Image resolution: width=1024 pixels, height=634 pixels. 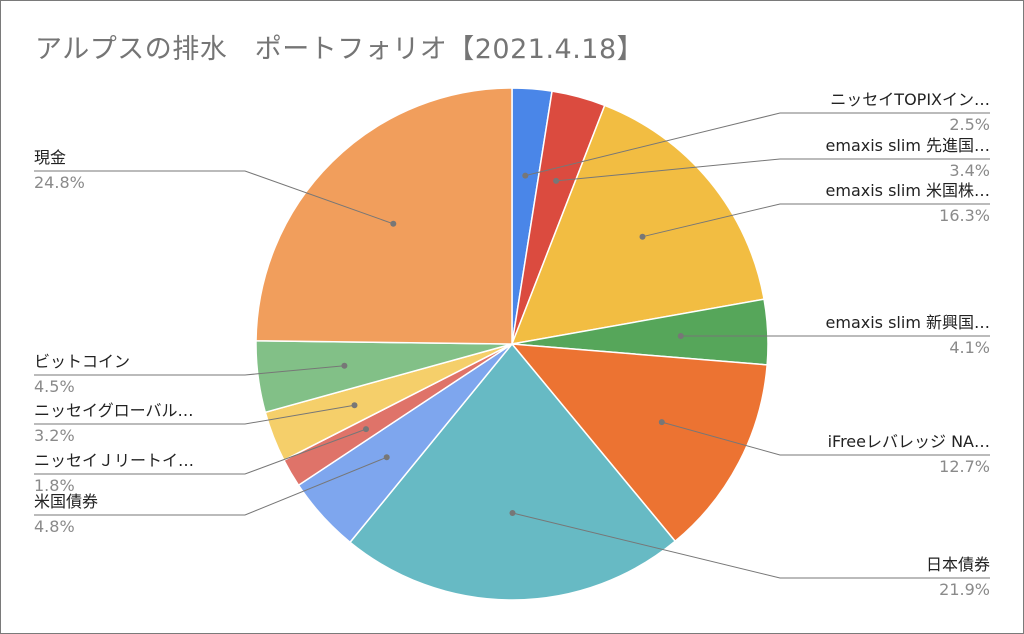 I want to click on slice-11-label: 現金, so click(x=50, y=157).